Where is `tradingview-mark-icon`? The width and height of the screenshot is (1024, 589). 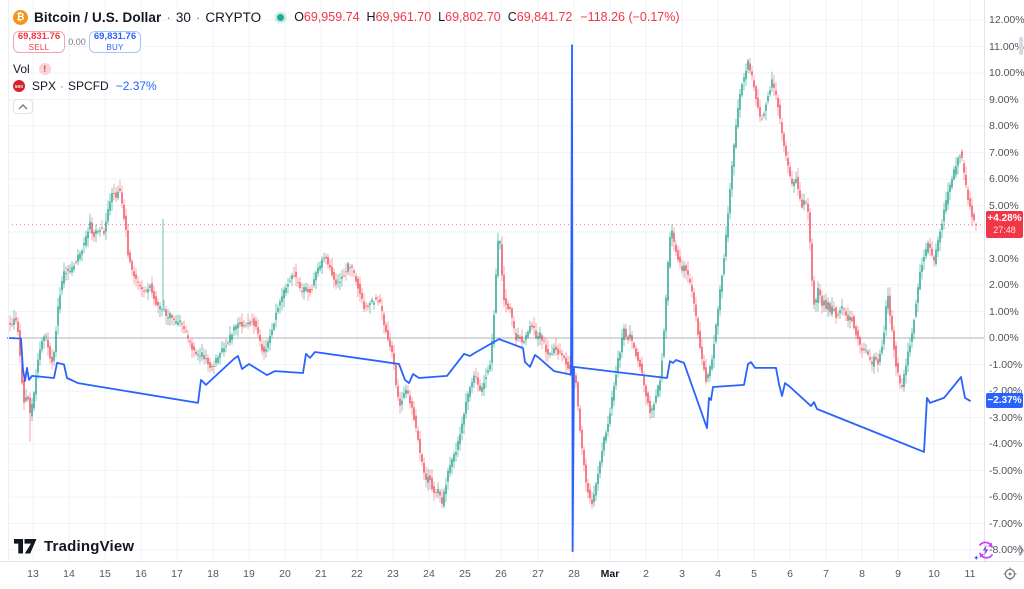
tradingview-mark-icon is located at coordinates (25, 546).